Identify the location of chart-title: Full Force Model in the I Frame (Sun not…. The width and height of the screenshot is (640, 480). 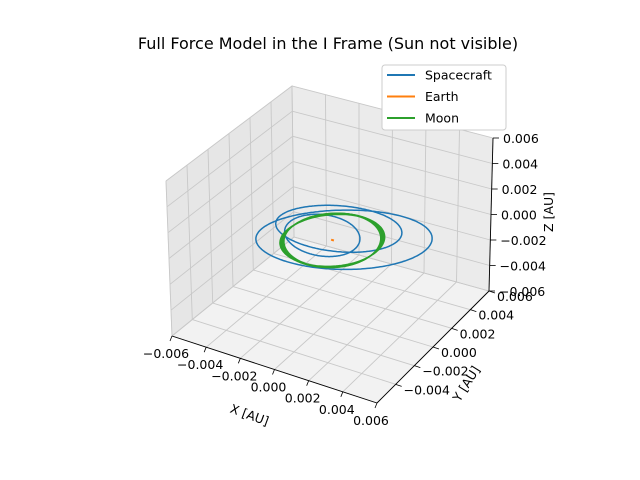
(328, 43).